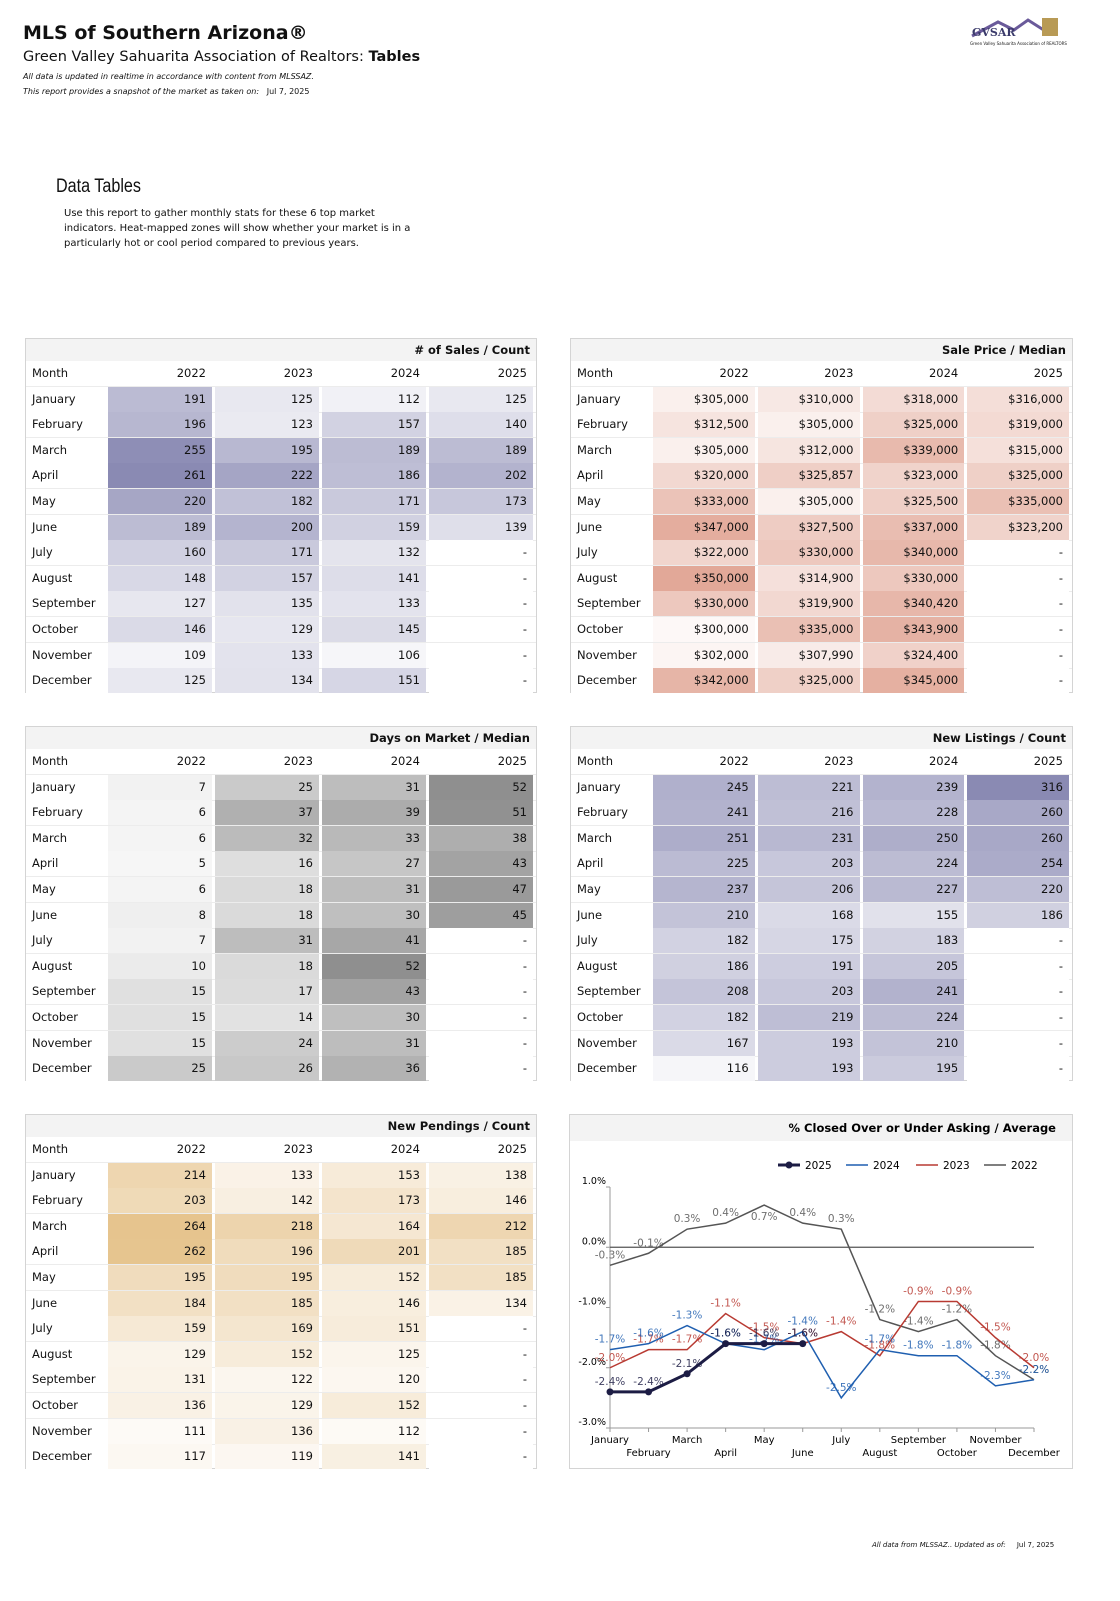  Describe the element at coordinates (267, 399) in the screenshot. I see `data-cell: 125` at that location.